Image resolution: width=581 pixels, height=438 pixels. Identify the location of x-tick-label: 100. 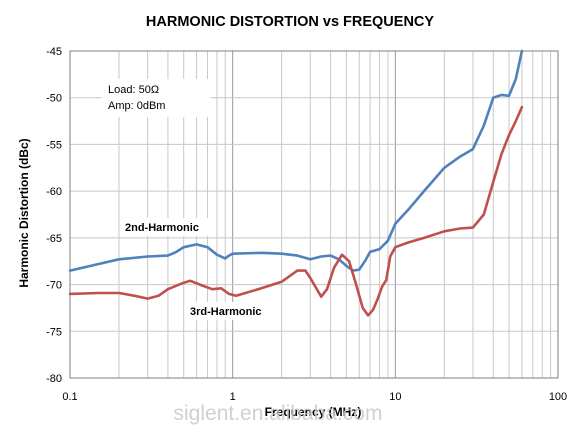
(558, 397).